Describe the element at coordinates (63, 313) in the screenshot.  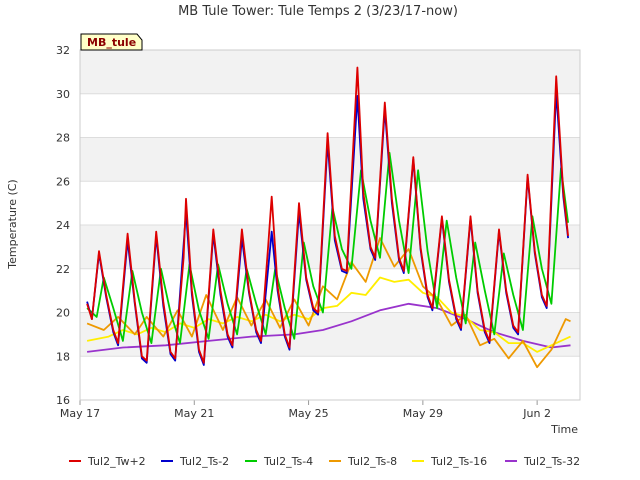
I see `y-tick-label: 20` at that location.